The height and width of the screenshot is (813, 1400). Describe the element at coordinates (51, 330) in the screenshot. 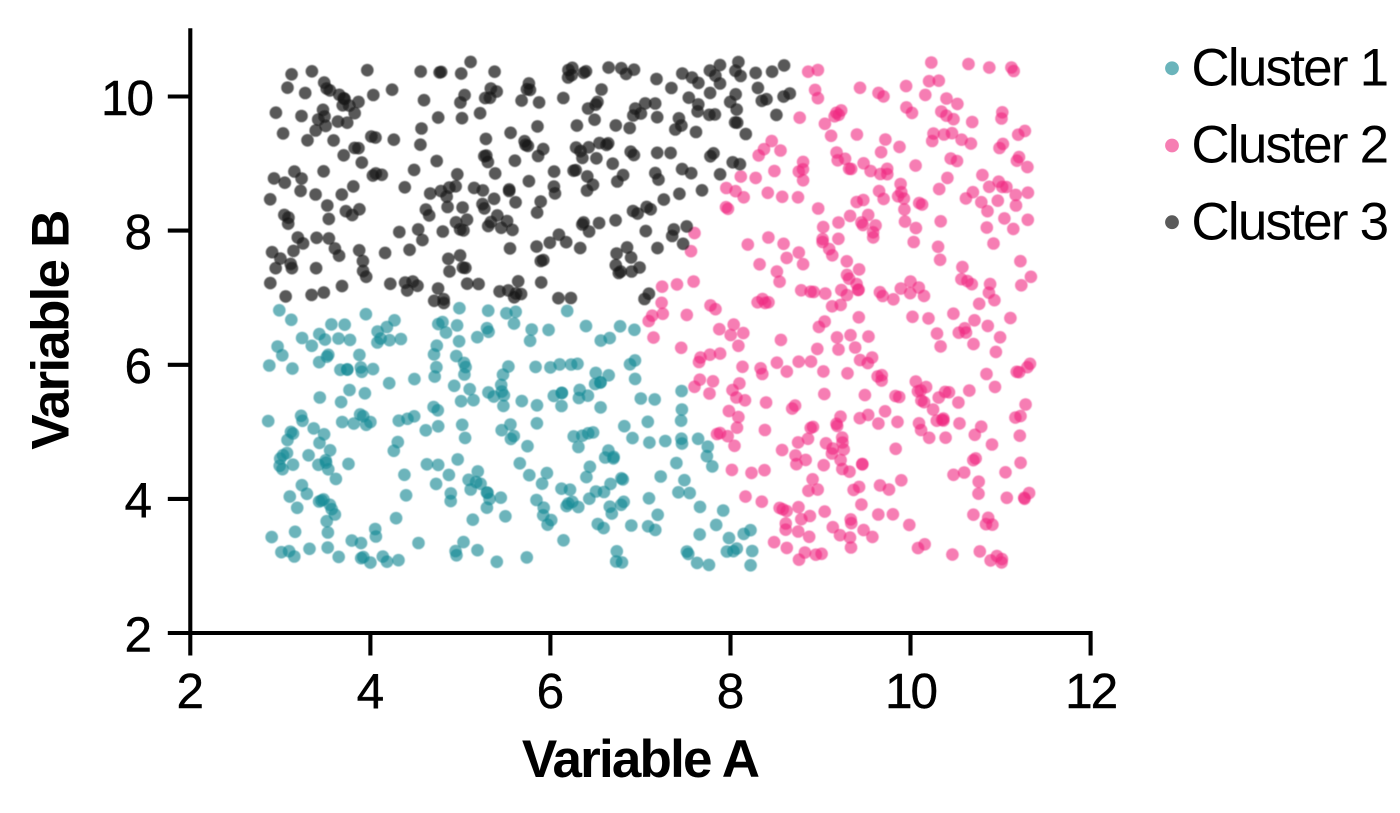

I see `svg-text: Variable B` at that location.